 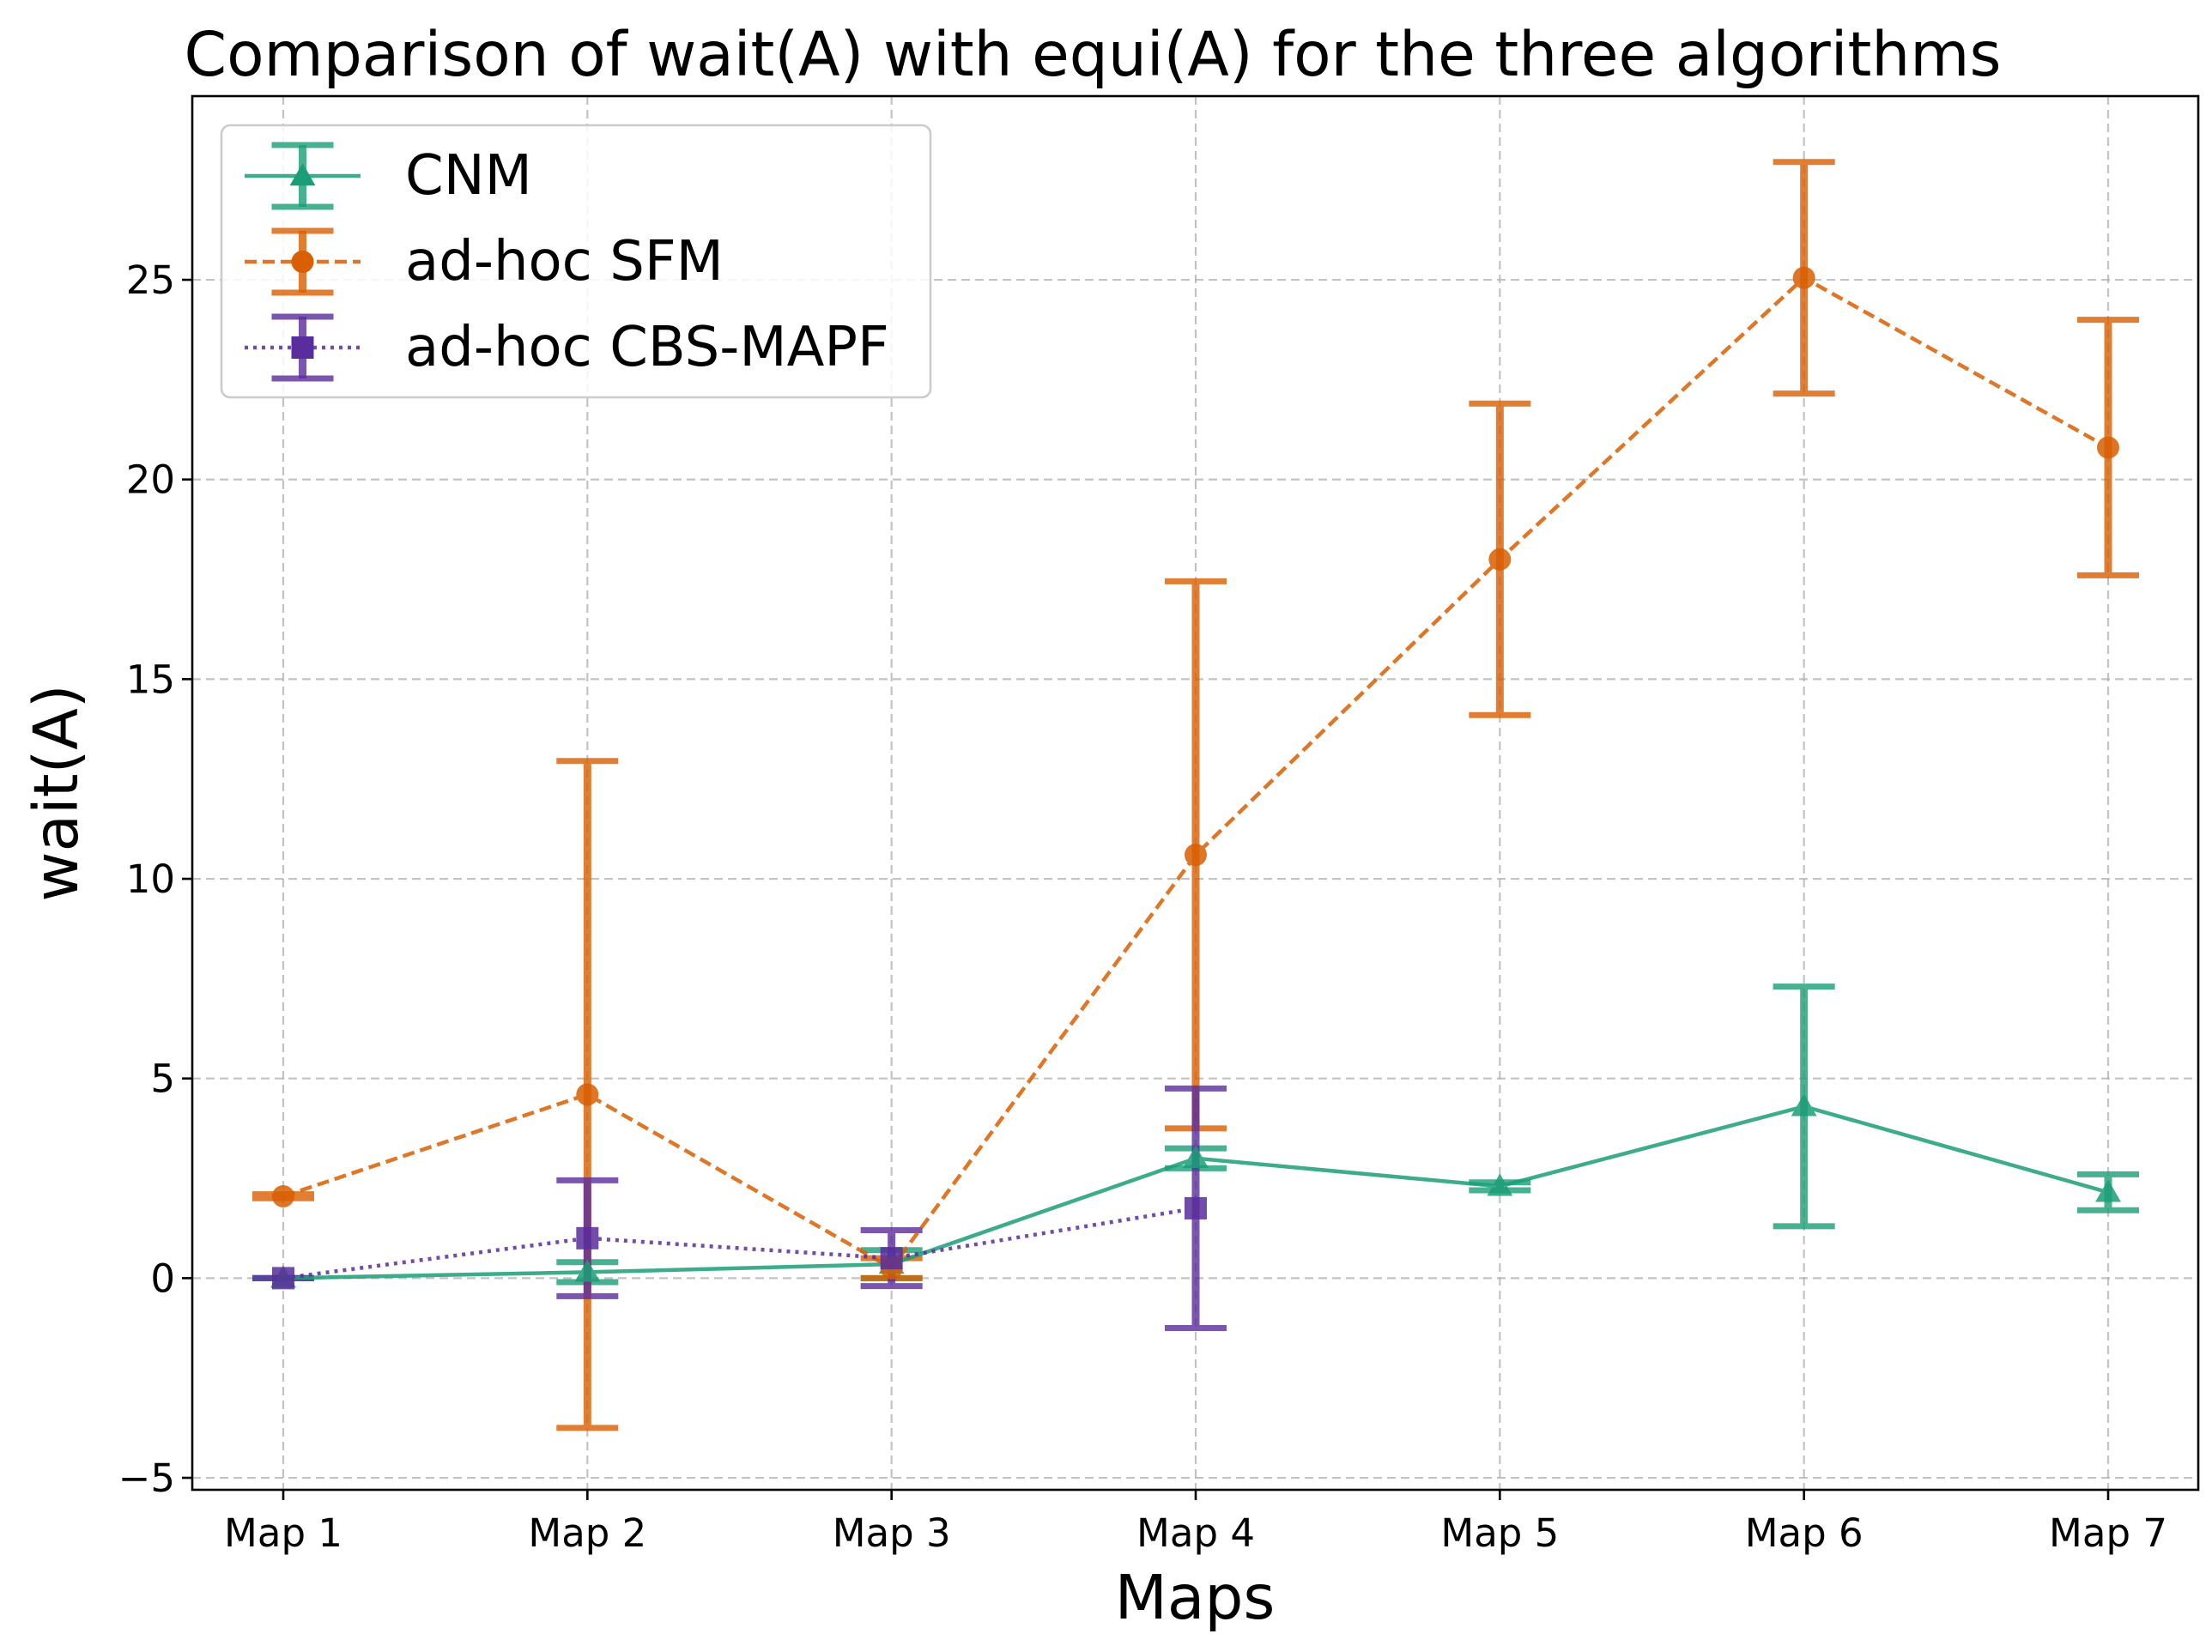 I want to click on y-axis-label: wait(A), so click(x=57, y=792).